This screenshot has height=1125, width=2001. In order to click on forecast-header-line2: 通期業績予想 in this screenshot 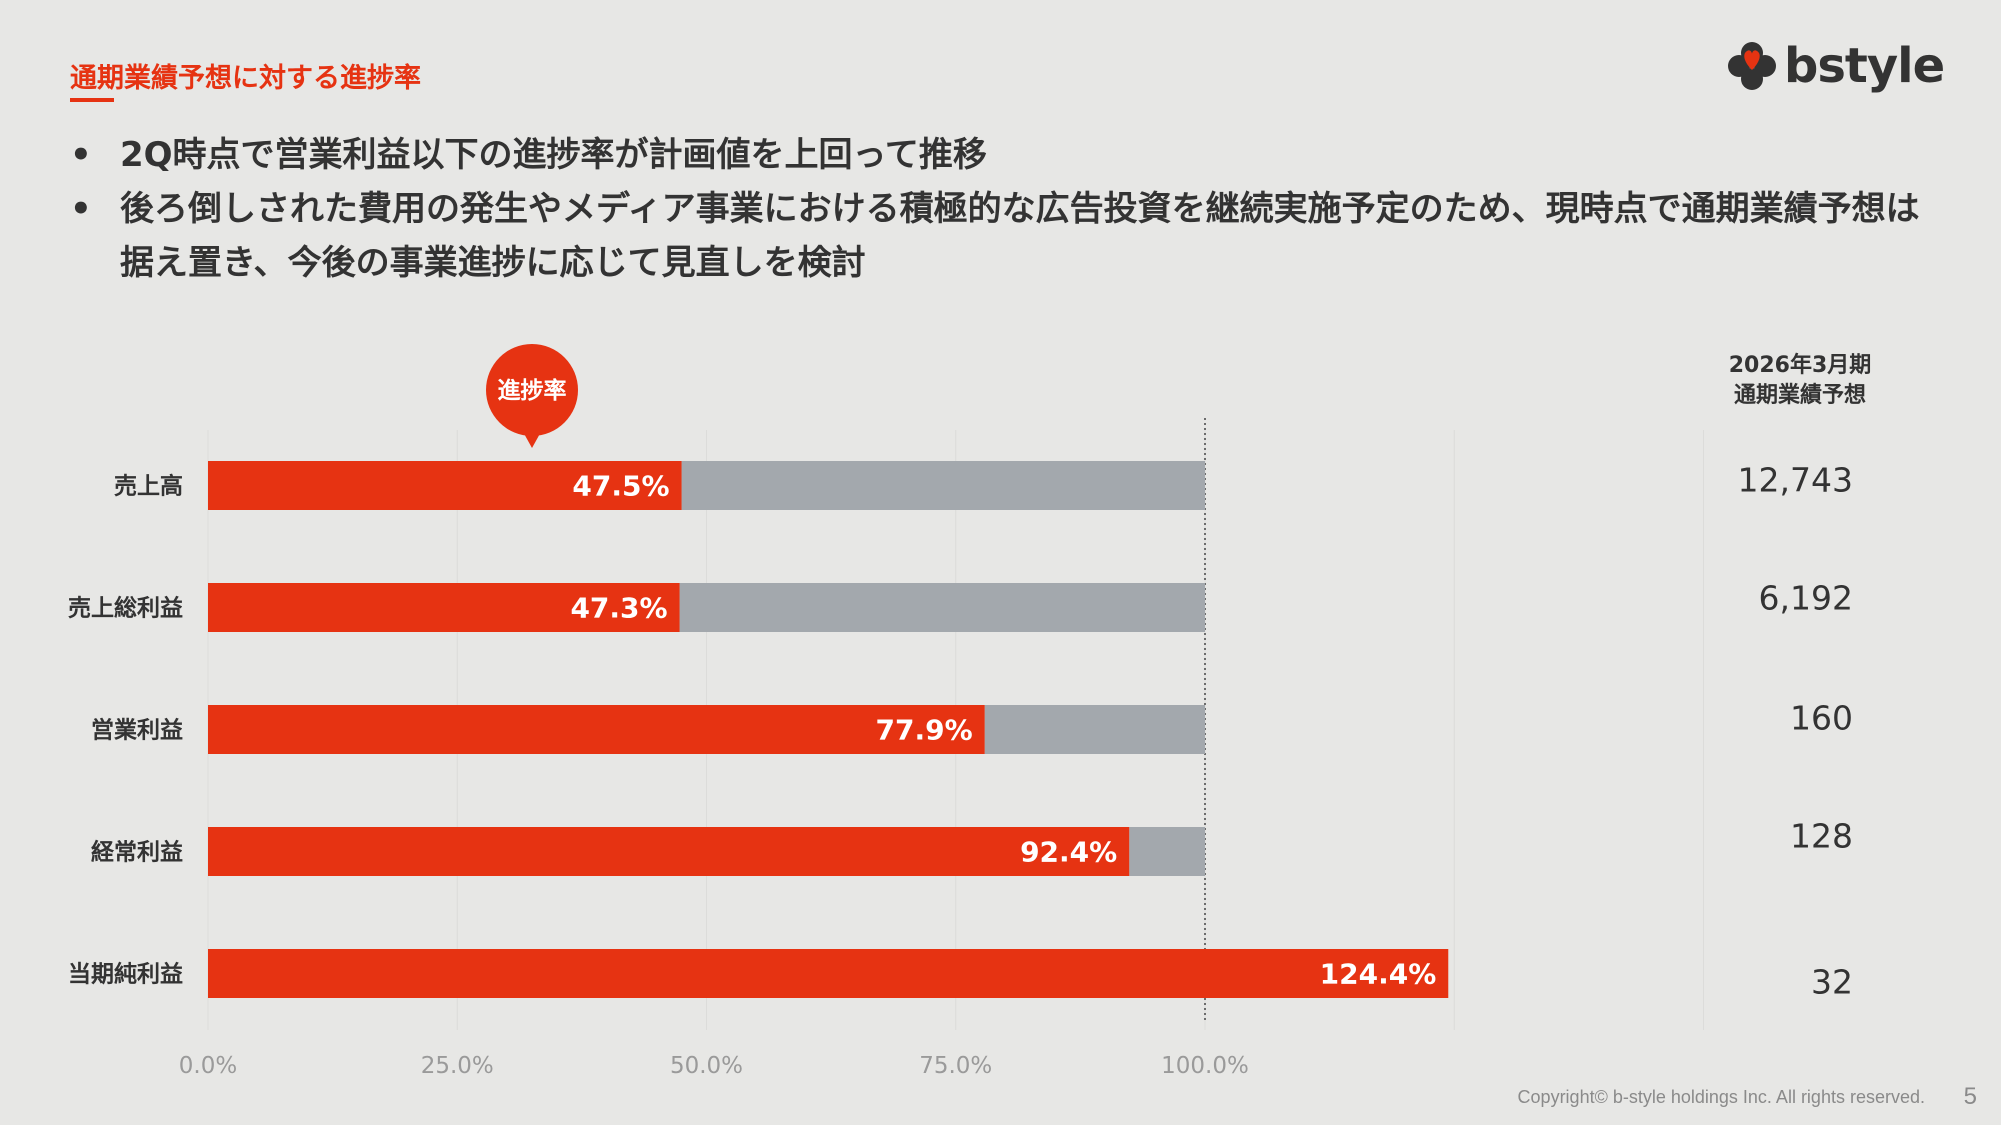, I will do `click(1800, 395)`.